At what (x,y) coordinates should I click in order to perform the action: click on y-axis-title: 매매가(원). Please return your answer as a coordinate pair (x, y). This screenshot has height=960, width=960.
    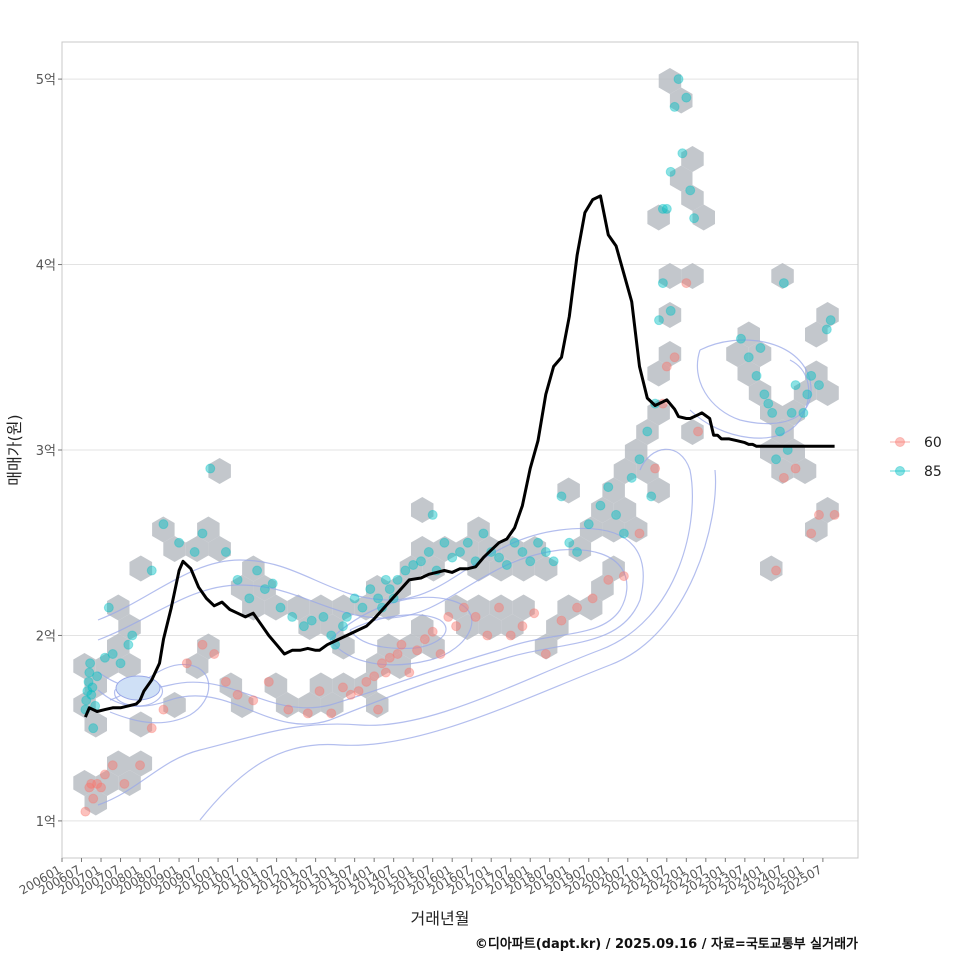
    Looking at the image, I should click on (14, 449).